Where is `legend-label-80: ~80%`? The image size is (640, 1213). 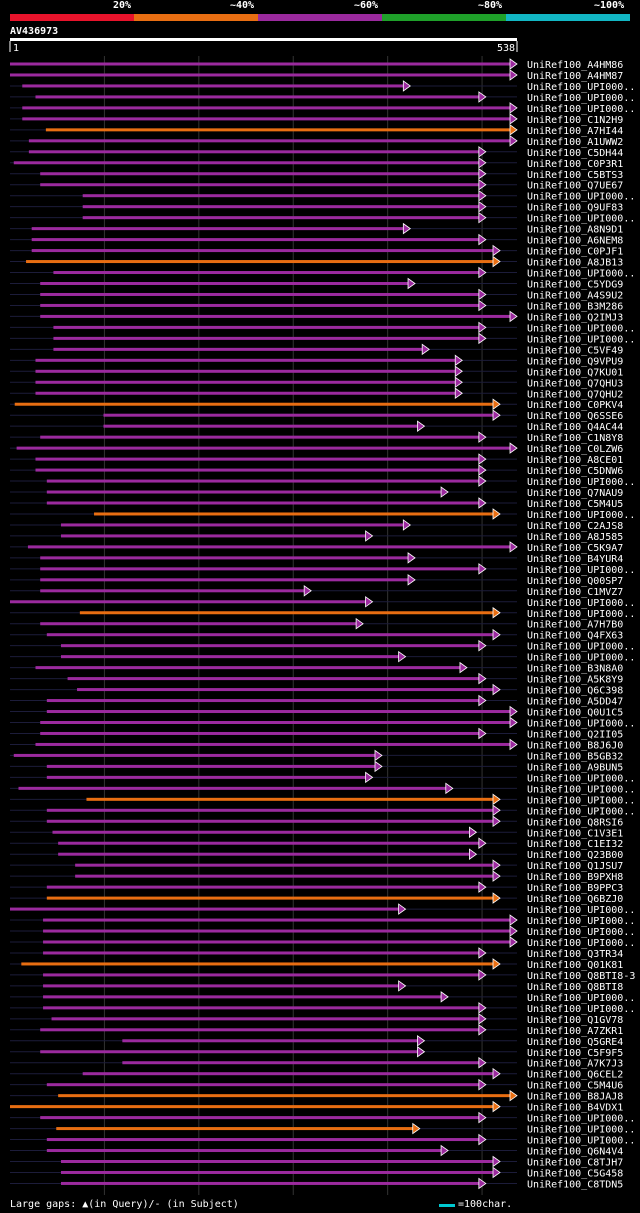
legend-label-80: ~80% is located at coordinates (490, 5).